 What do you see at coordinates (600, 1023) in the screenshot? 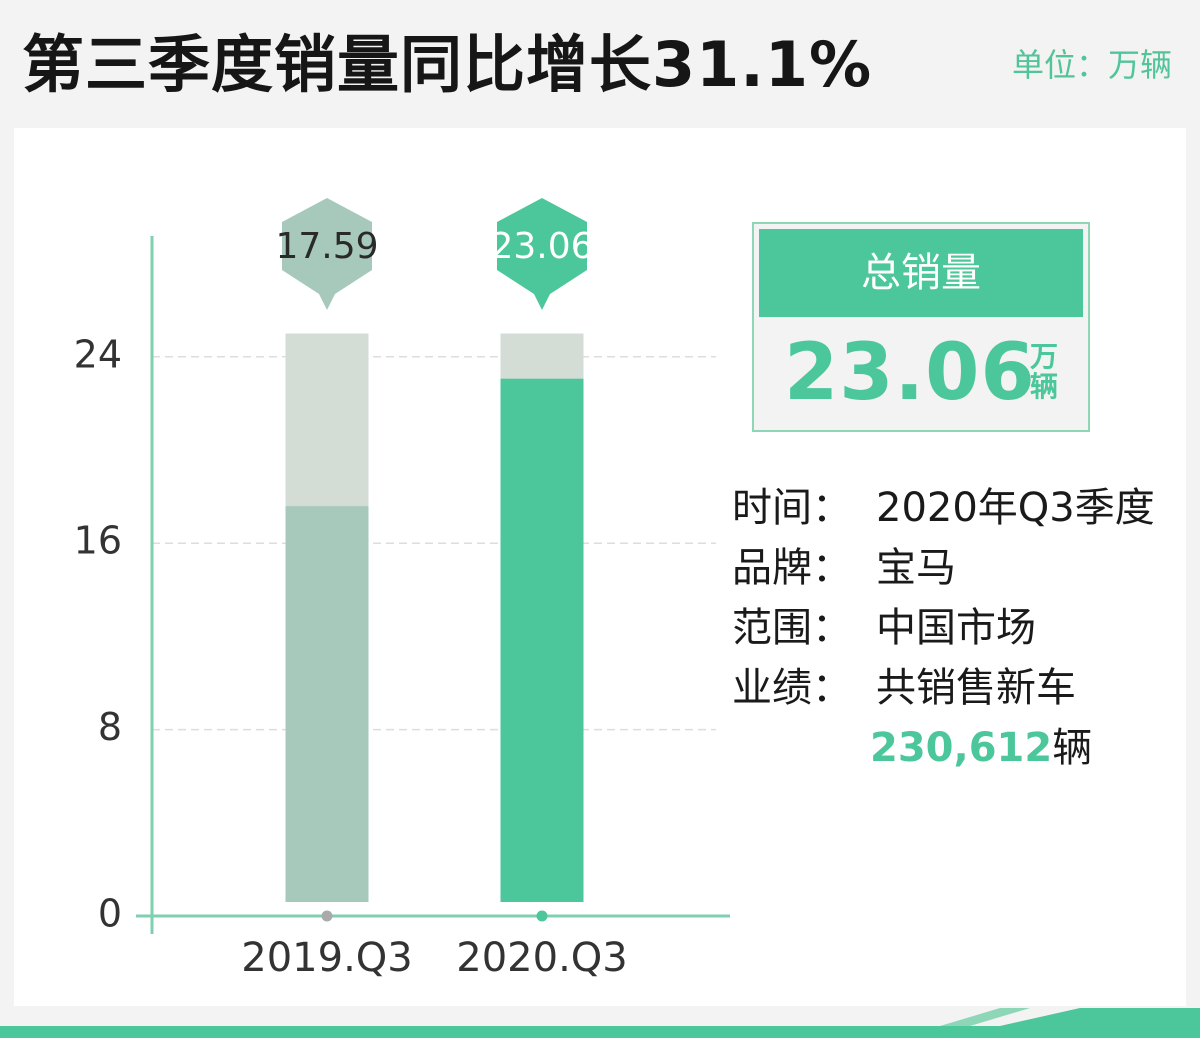
I see `bottom-stripe` at bounding box center [600, 1023].